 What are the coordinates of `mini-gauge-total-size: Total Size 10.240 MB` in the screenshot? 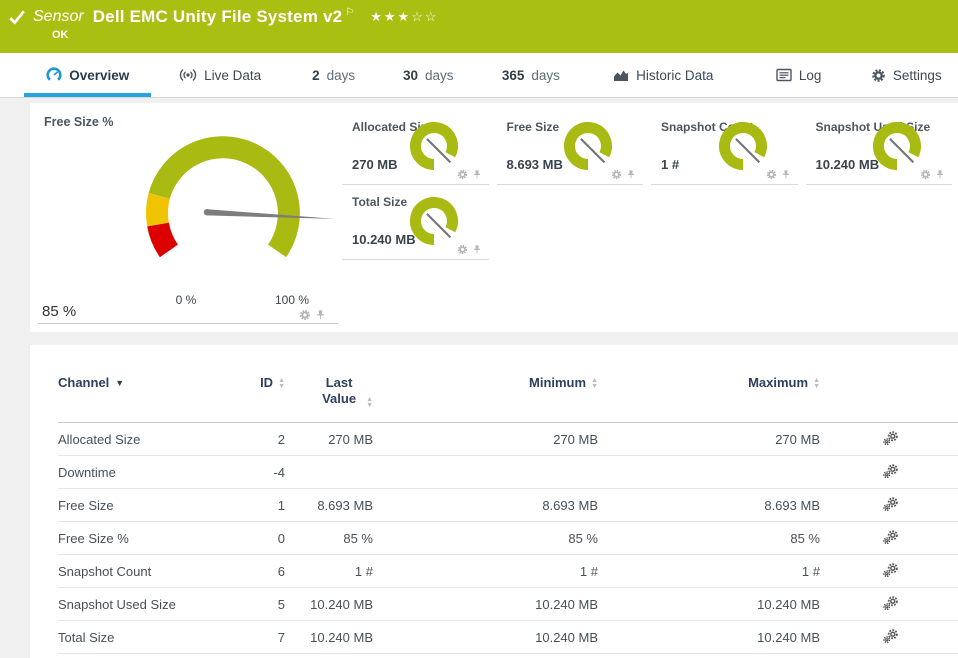 It's located at (417, 222).